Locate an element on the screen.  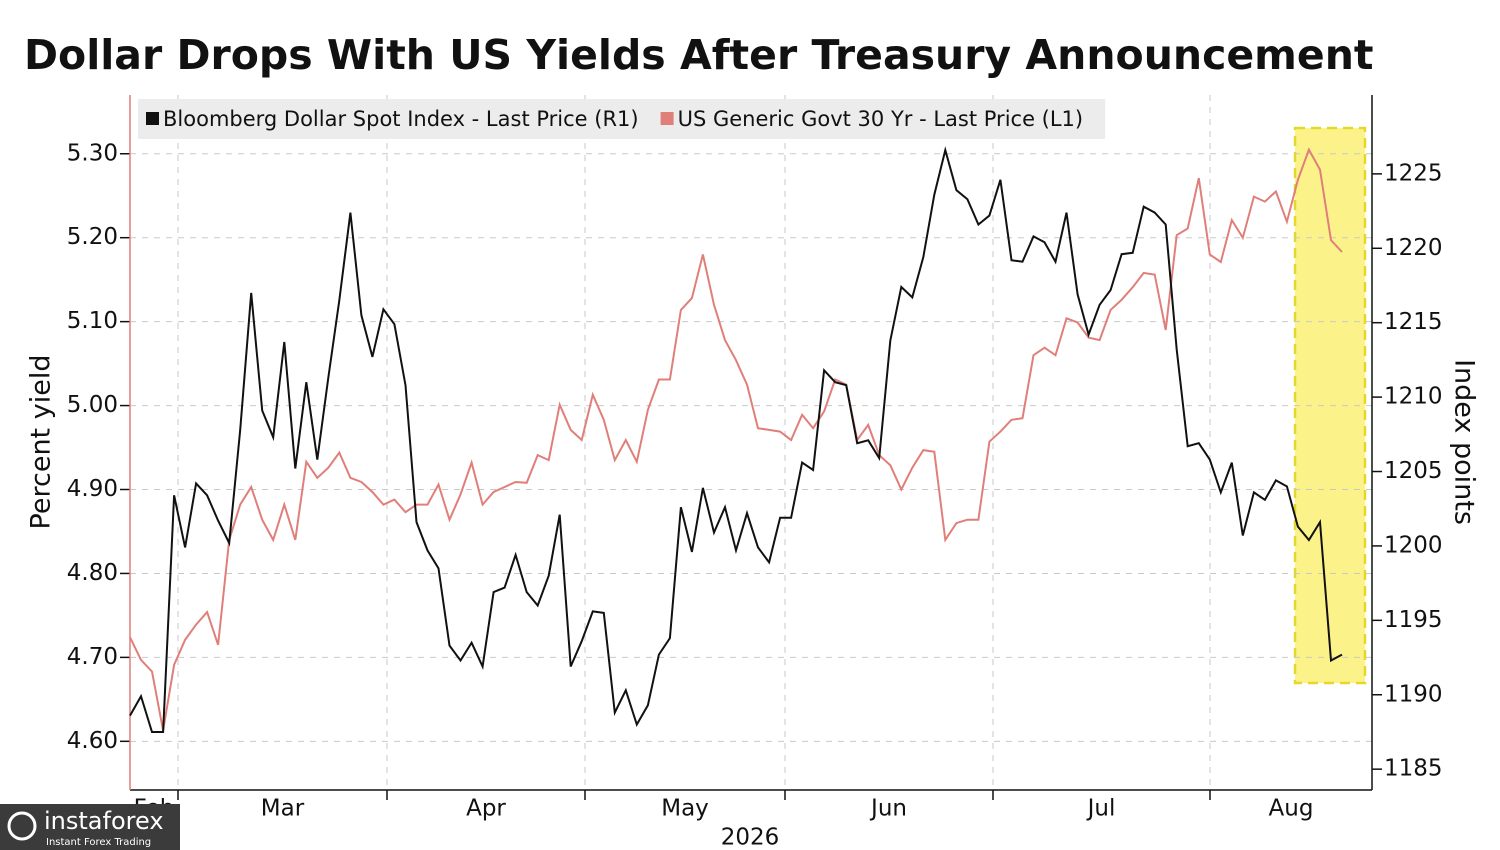
y-tick-label: 5.30 is located at coordinates (92, 153).